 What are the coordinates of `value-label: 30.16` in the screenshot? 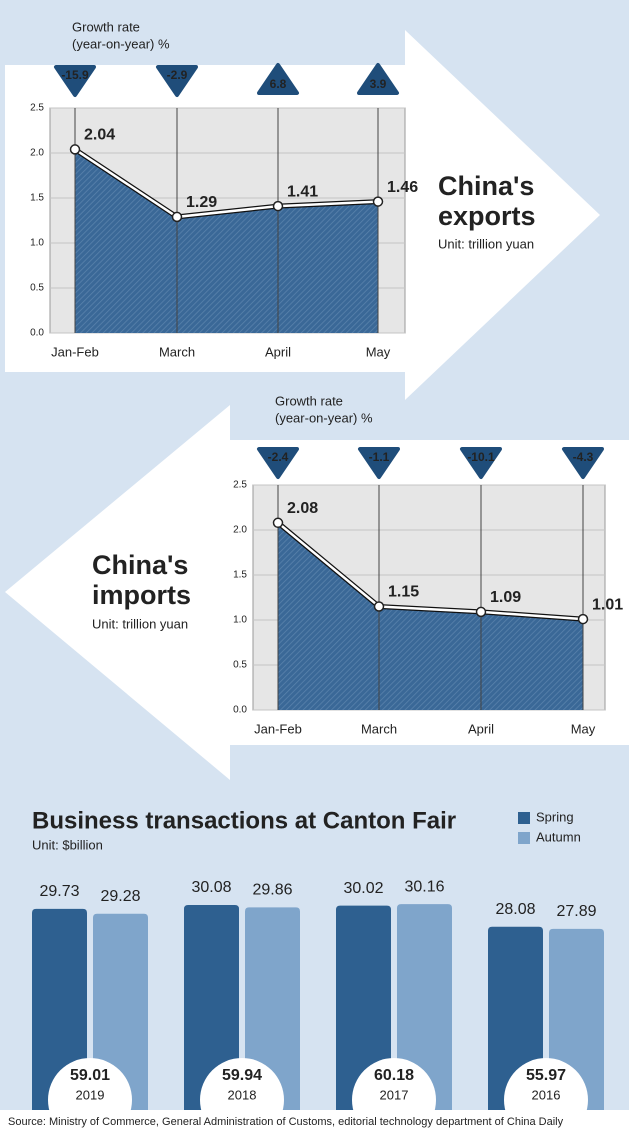 It's located at (424, 886).